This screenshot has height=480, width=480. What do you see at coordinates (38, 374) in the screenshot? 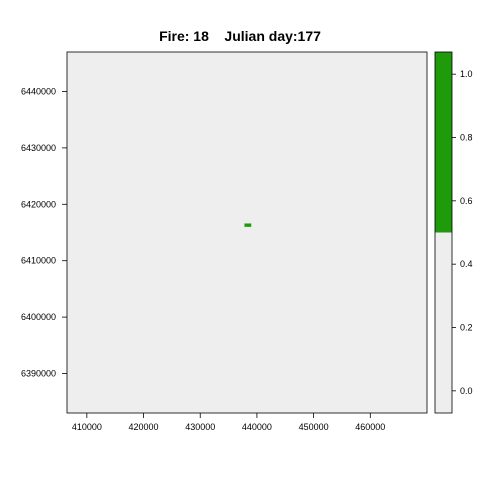
I see `y-tick-label: 6390000` at bounding box center [38, 374].